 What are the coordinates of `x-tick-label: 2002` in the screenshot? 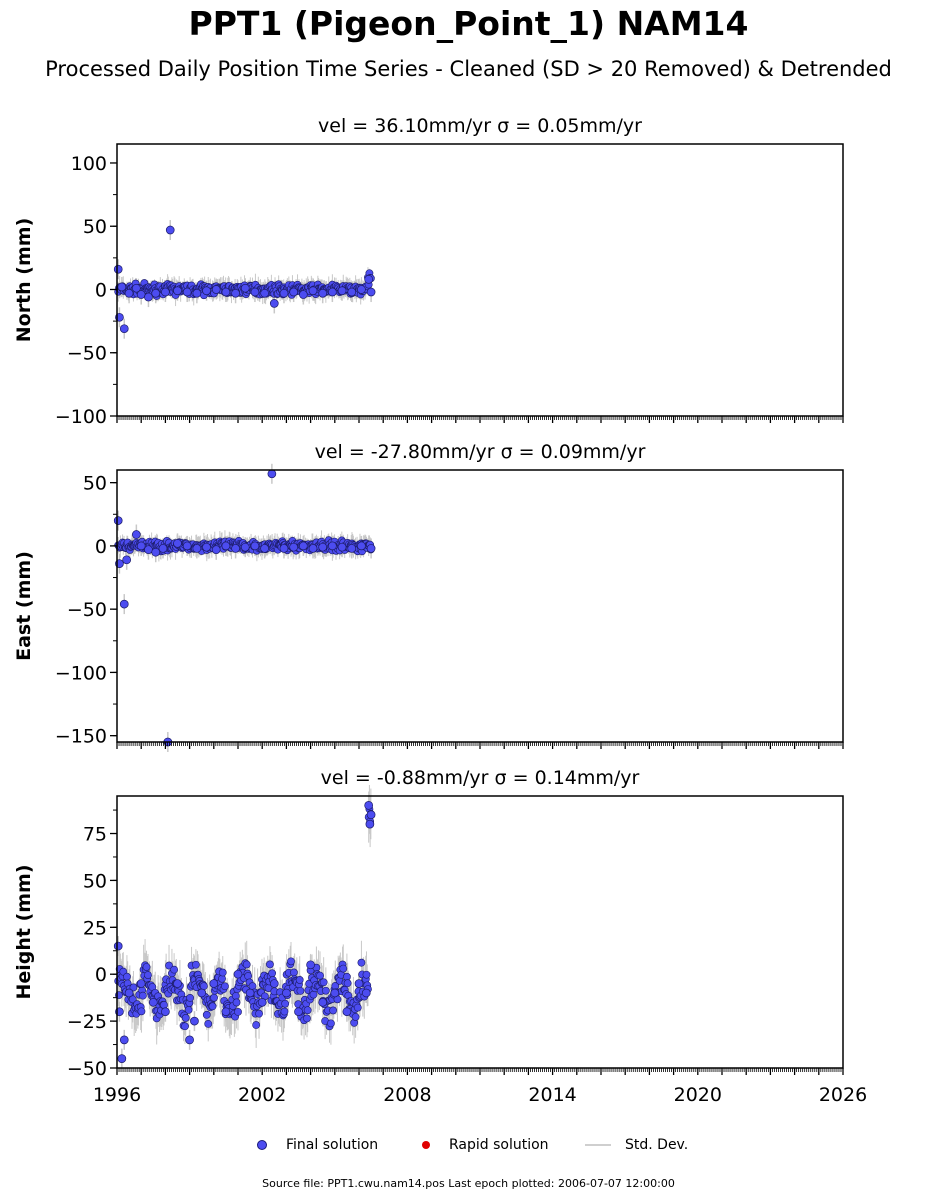 It's located at (262, 1095).